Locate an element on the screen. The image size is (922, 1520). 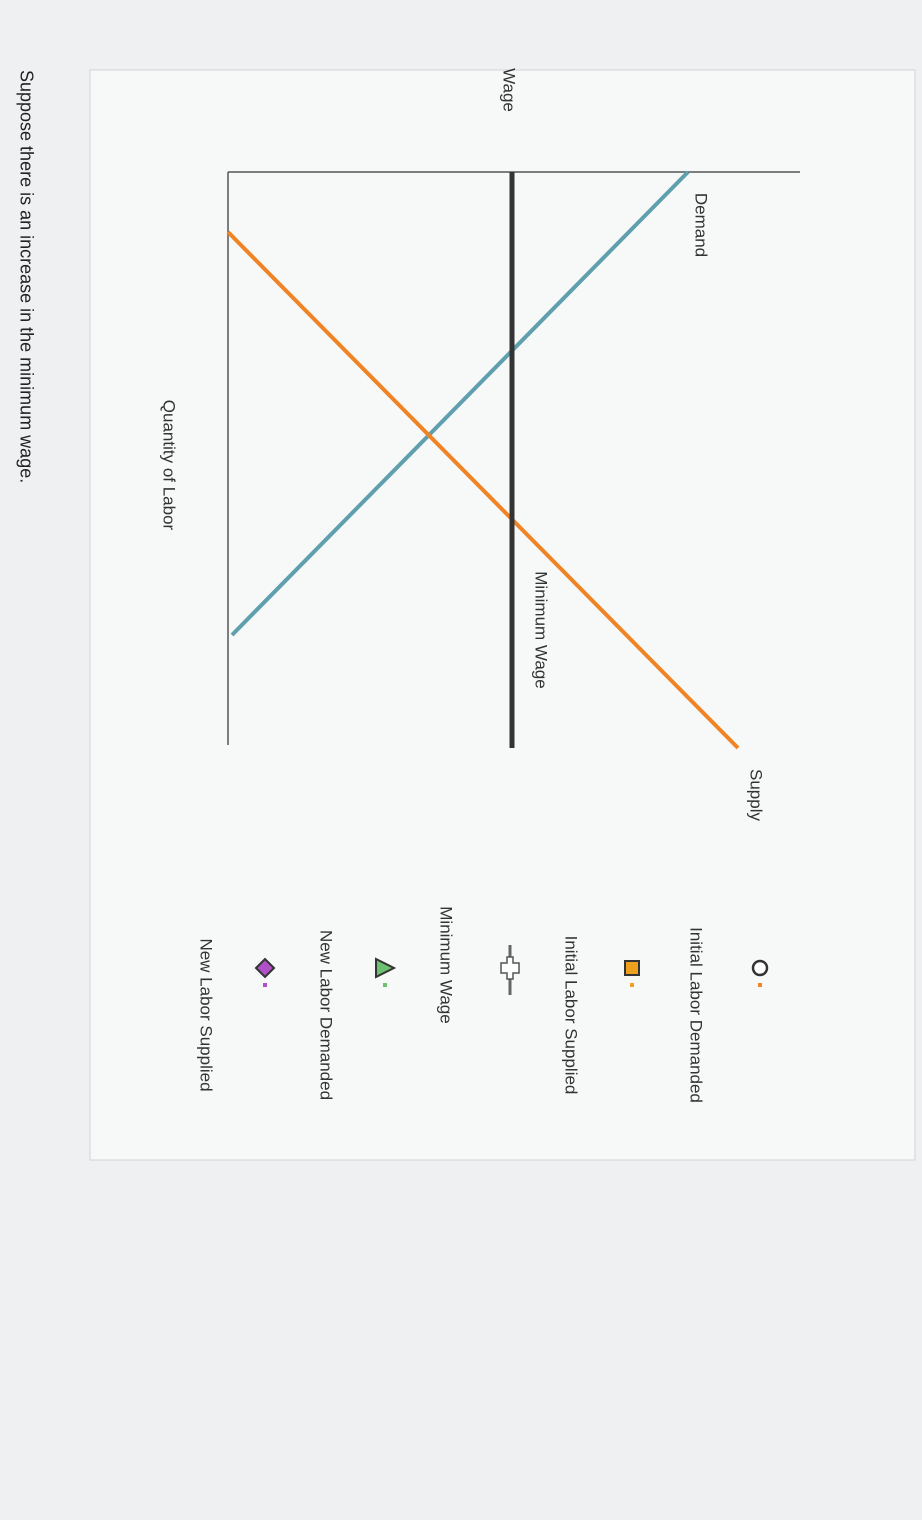
legend-label: New Labor Demanded is located at coordinates (326, 1015).